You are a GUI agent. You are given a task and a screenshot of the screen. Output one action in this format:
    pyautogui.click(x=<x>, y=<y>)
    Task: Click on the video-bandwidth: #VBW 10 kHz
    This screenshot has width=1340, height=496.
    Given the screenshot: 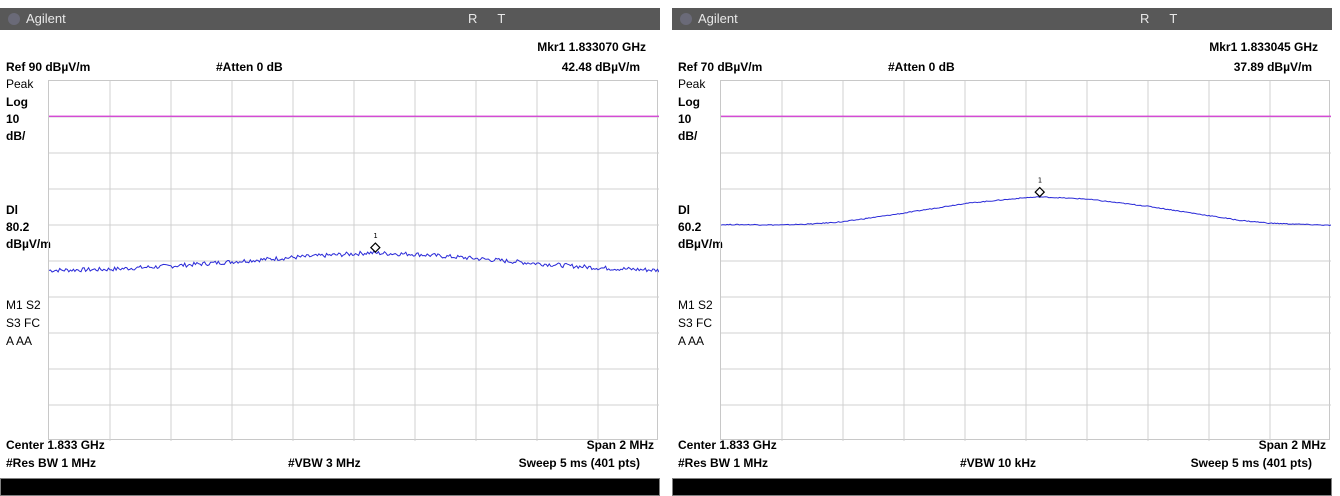 What is the action you would take?
    pyautogui.click(x=998, y=463)
    